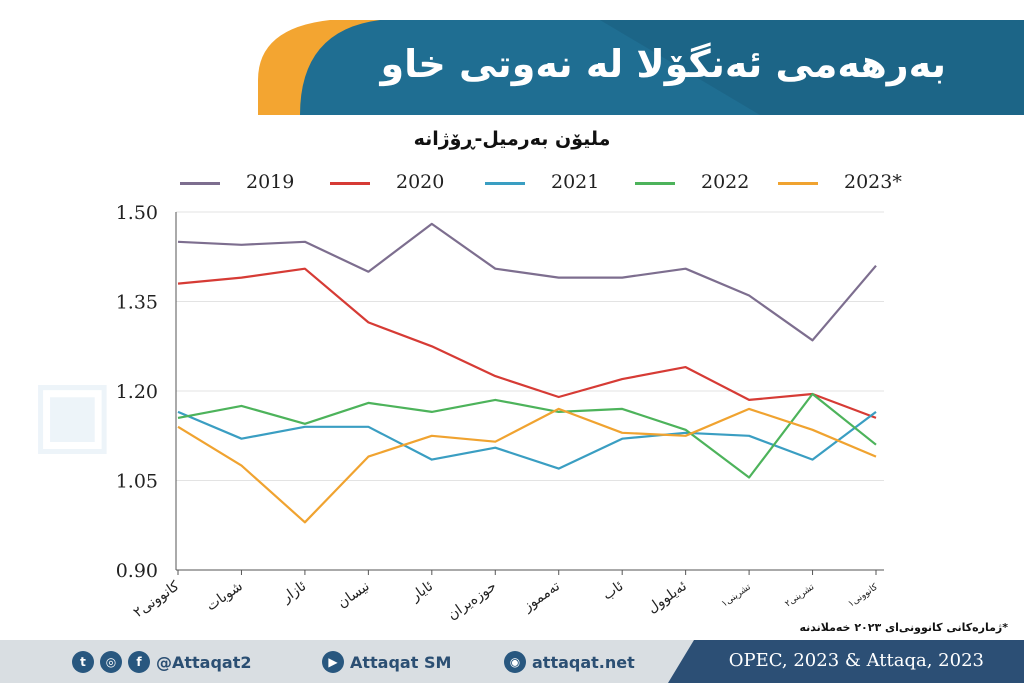 The height and width of the screenshot is (683, 1024). I want to click on twitter-icon: t, so click(83, 662).